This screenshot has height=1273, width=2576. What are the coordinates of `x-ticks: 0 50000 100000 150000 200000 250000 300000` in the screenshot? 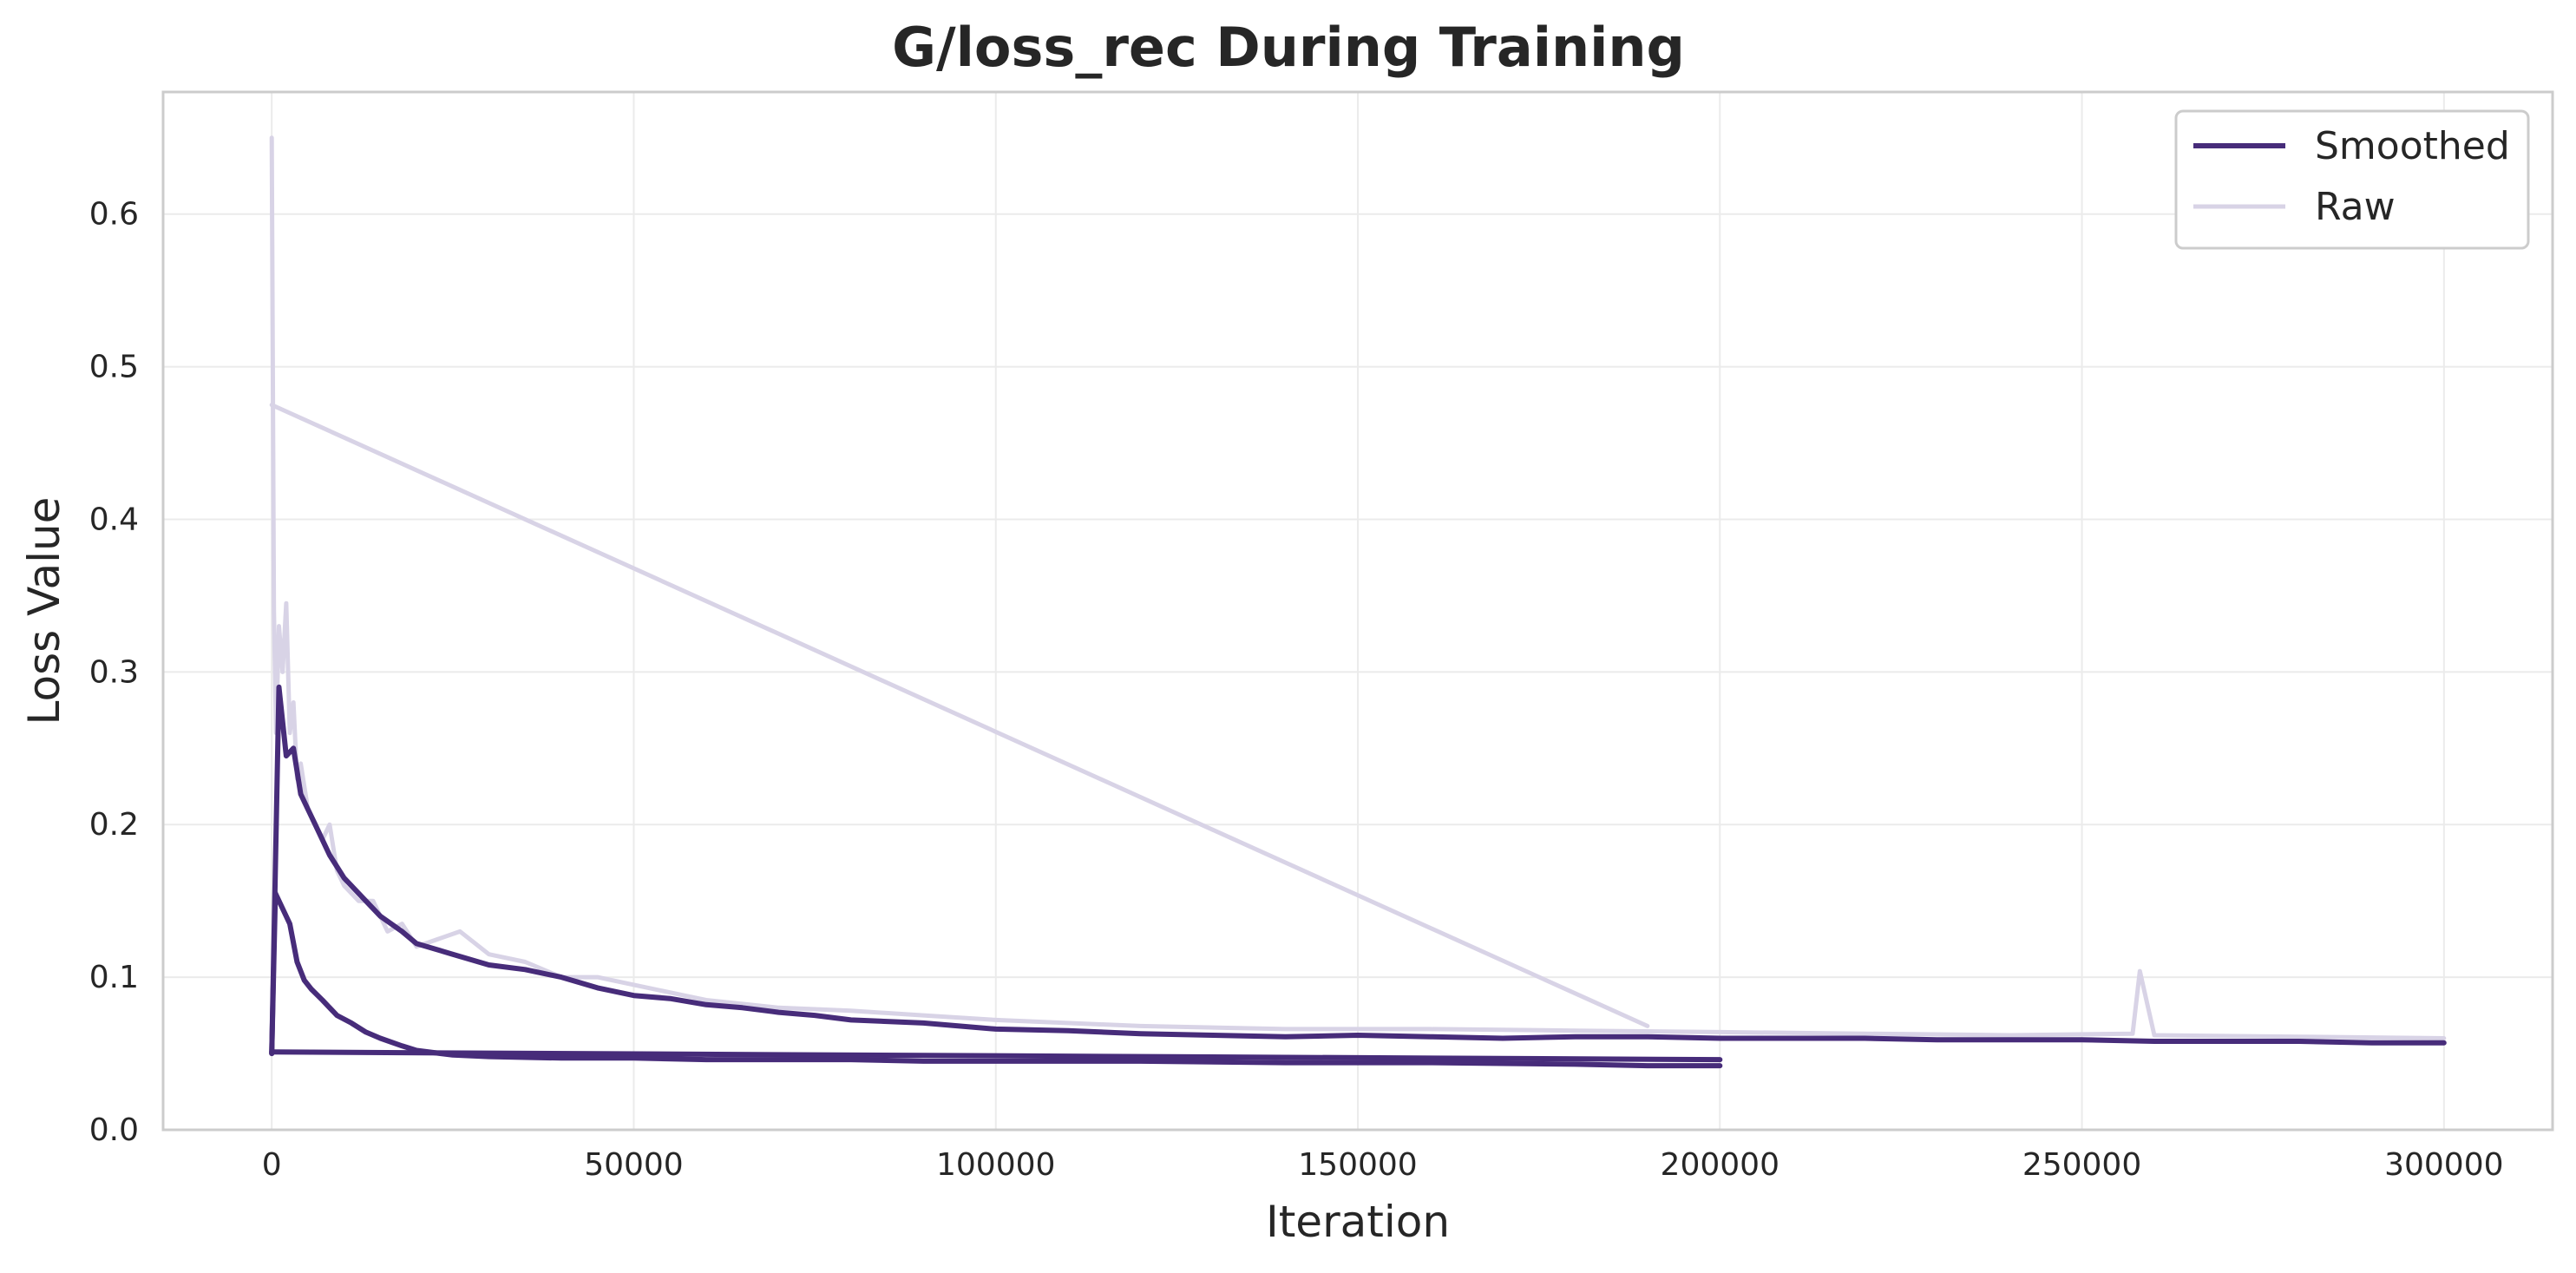 It's located at (1383, 1165).